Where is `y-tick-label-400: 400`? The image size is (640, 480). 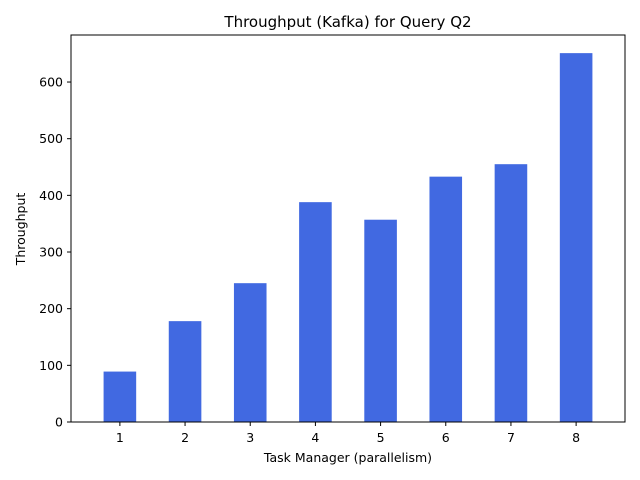
y-tick-label-400: 400 is located at coordinates (51, 195).